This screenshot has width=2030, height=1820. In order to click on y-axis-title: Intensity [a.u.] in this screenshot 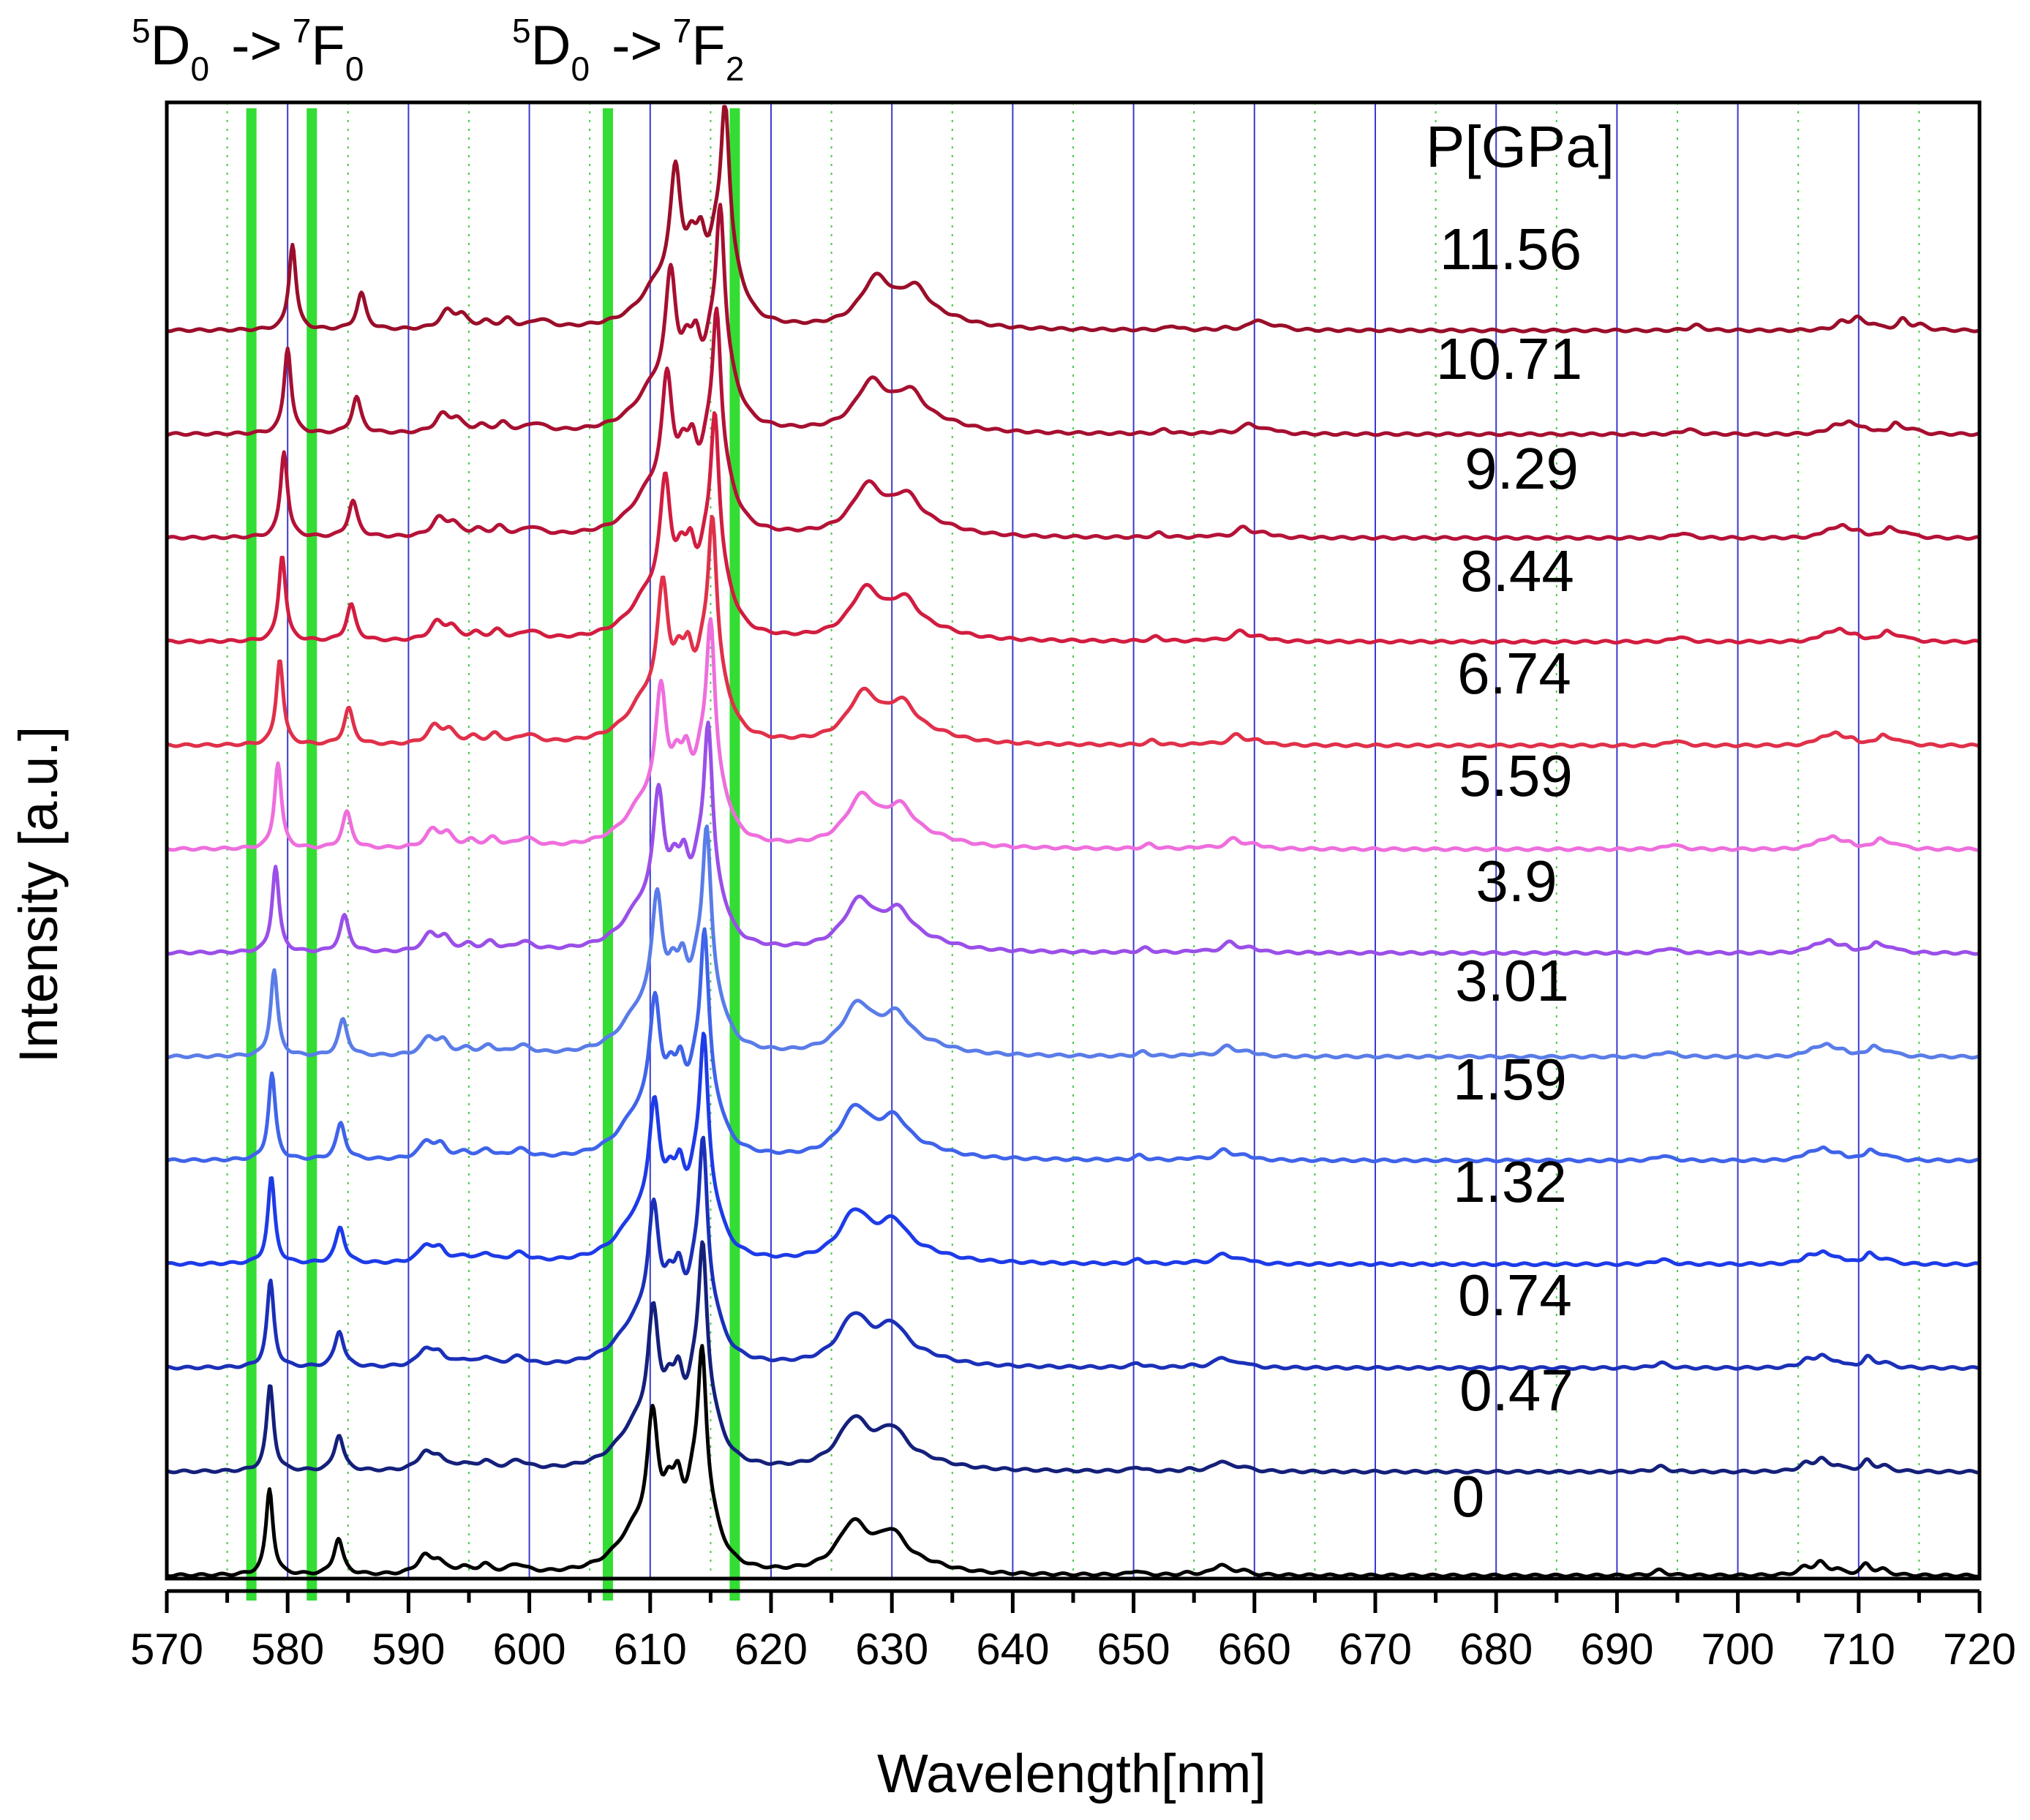, I will do `click(38, 895)`.